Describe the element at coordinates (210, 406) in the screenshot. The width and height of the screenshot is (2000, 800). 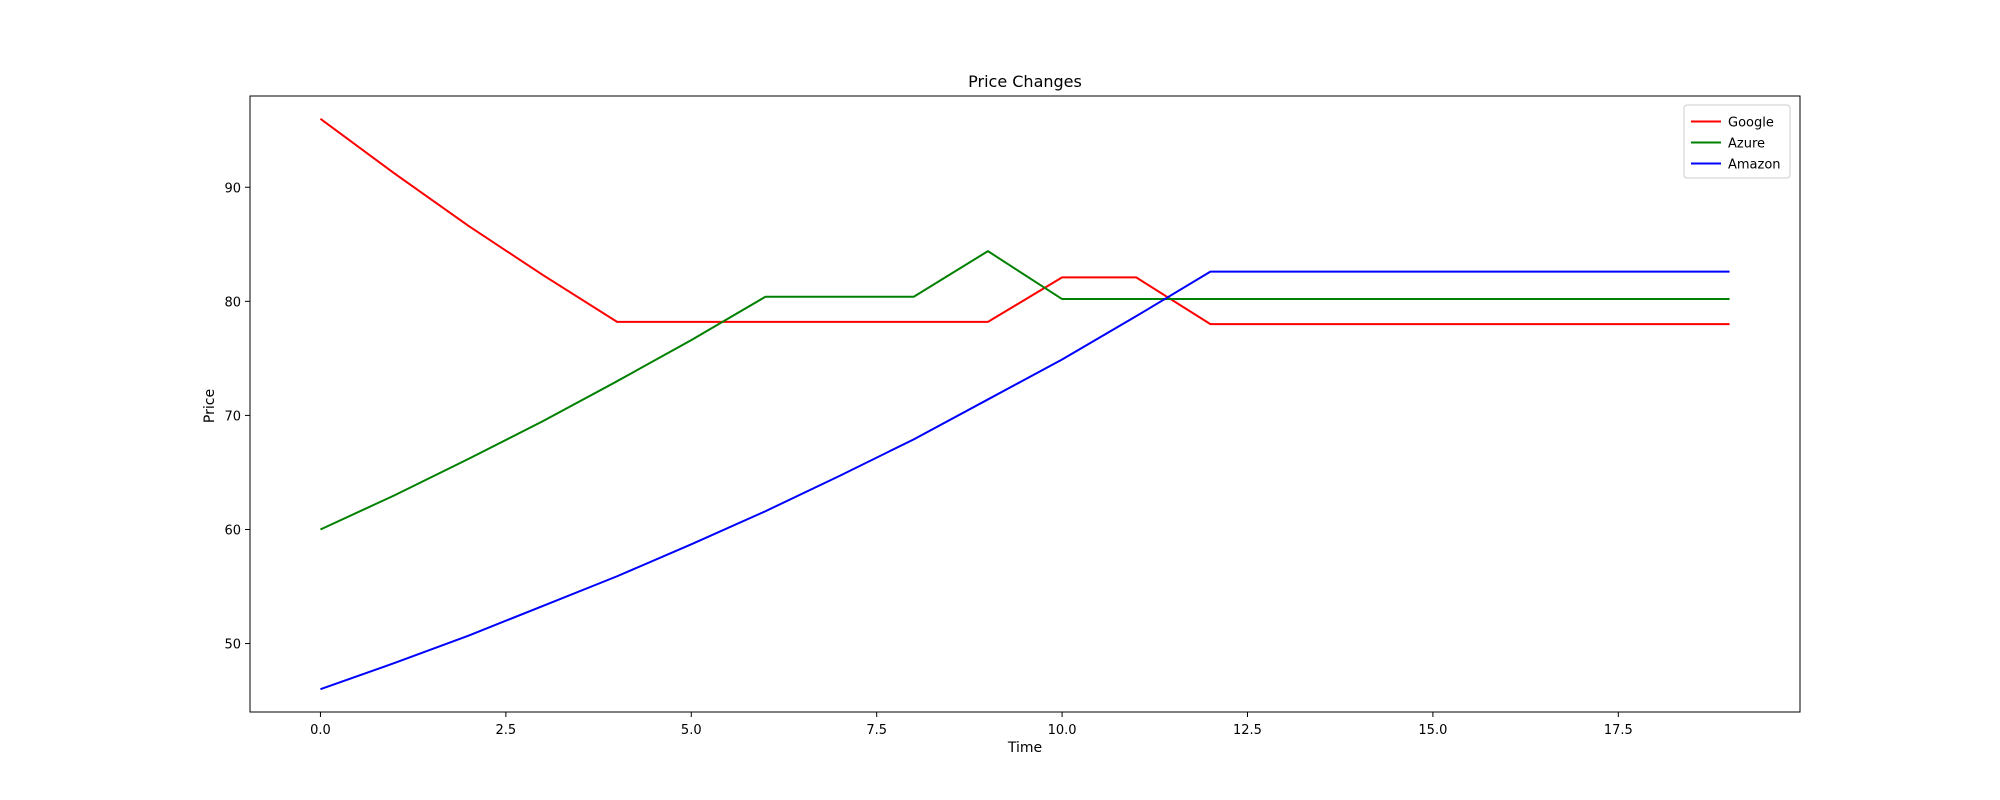
I see `y-axis-label: Price` at that location.